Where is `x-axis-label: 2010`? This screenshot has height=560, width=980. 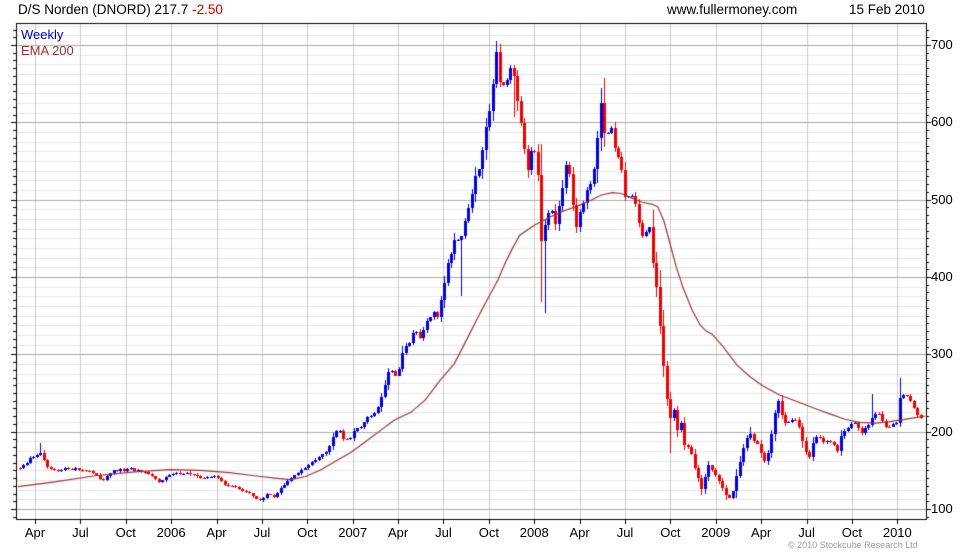 x-axis-label: 2010 is located at coordinates (897, 532).